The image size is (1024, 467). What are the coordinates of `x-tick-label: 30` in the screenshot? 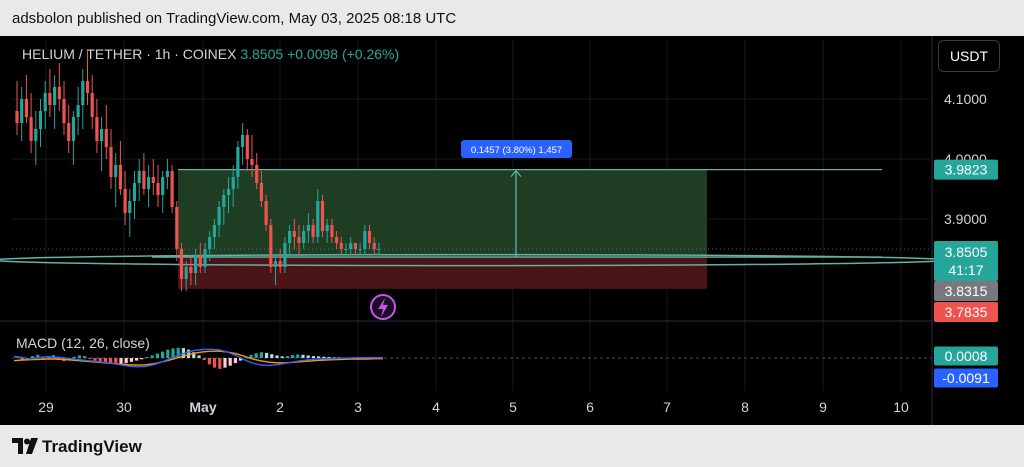 It's located at (124, 407).